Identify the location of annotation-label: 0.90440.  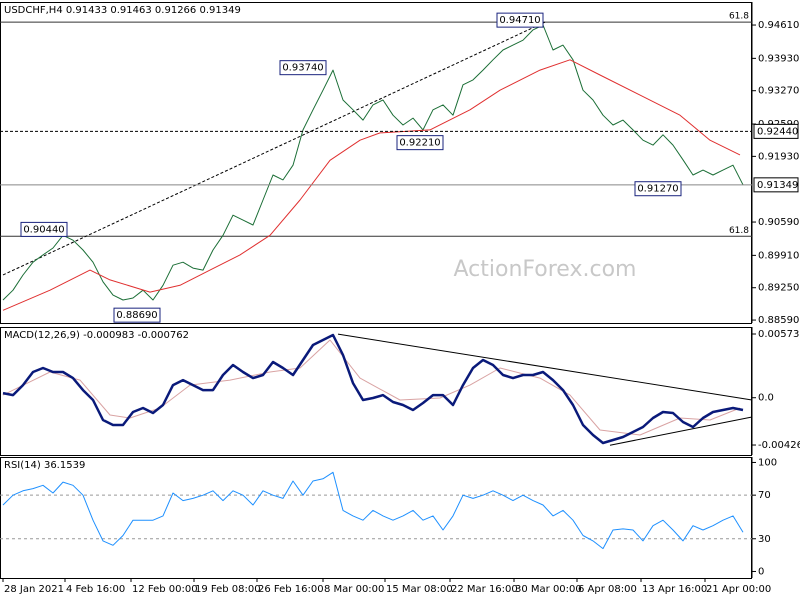
(43, 229).